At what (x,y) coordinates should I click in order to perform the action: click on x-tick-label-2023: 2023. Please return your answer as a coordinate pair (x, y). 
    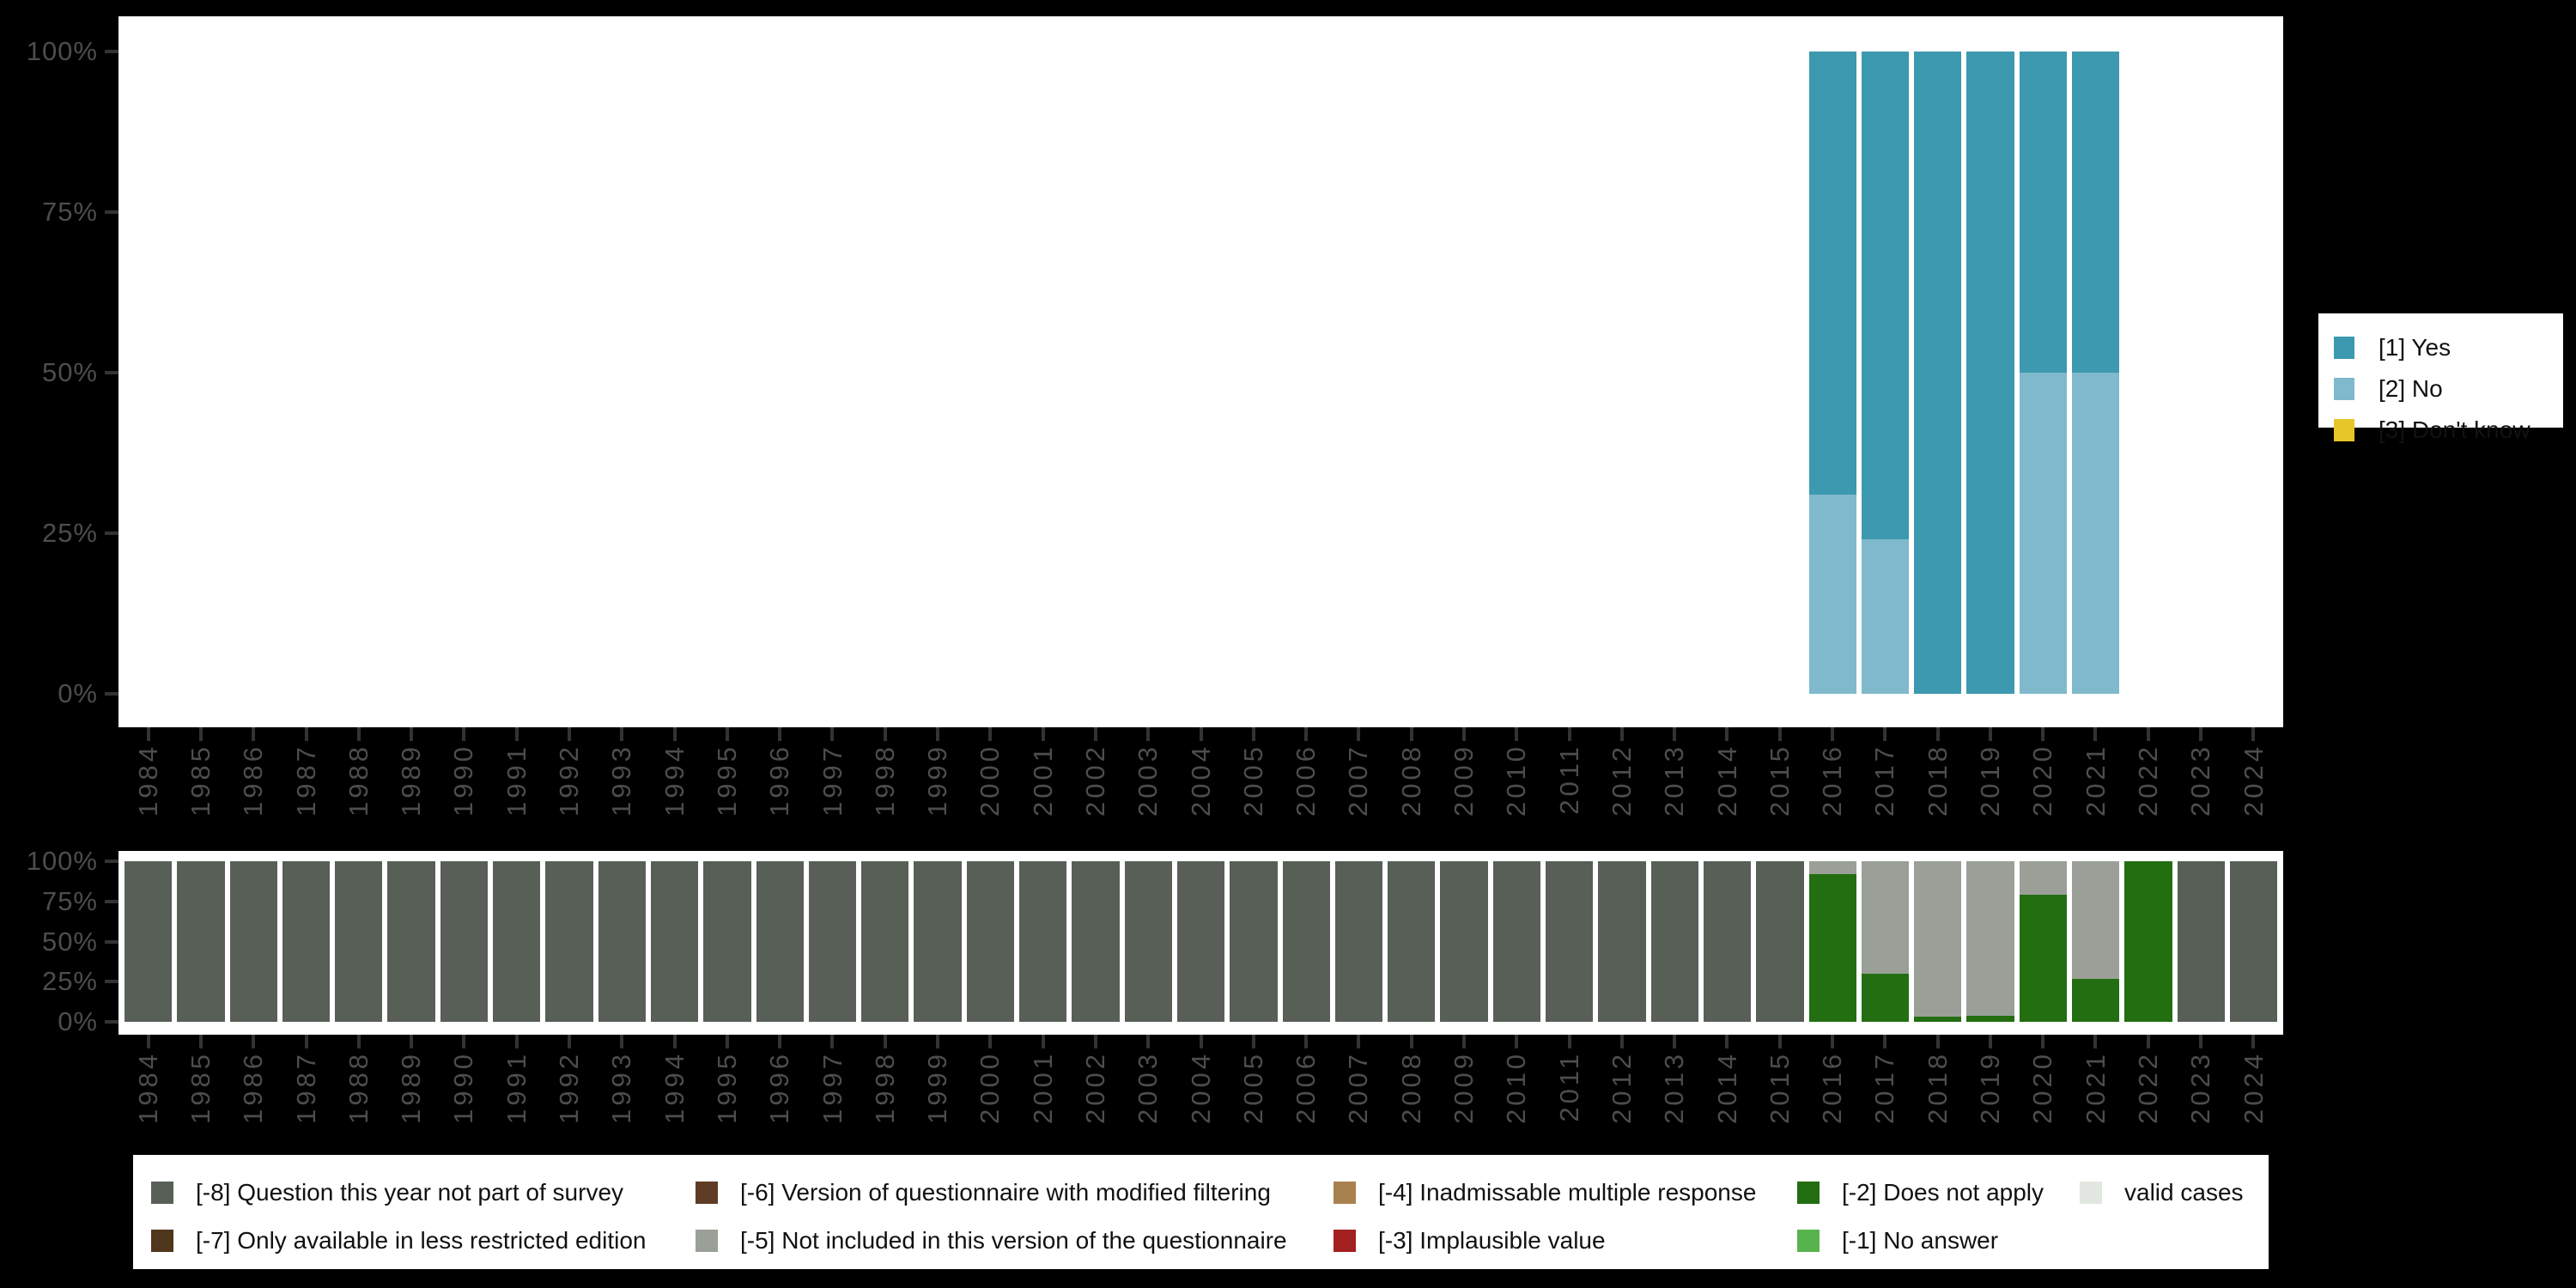
    Looking at the image, I should click on (2200, 781).